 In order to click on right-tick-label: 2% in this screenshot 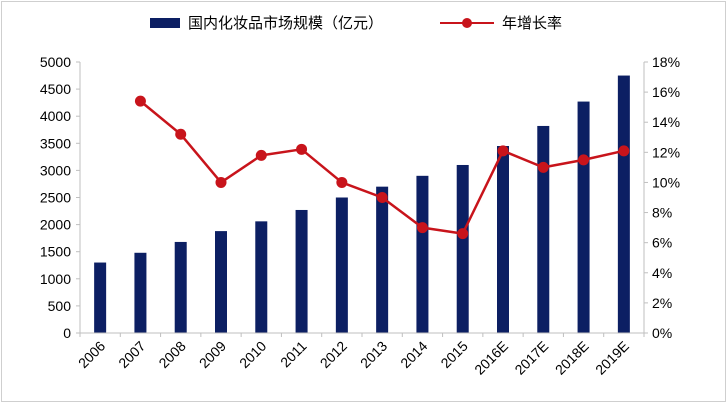, I will do `click(662, 303)`.